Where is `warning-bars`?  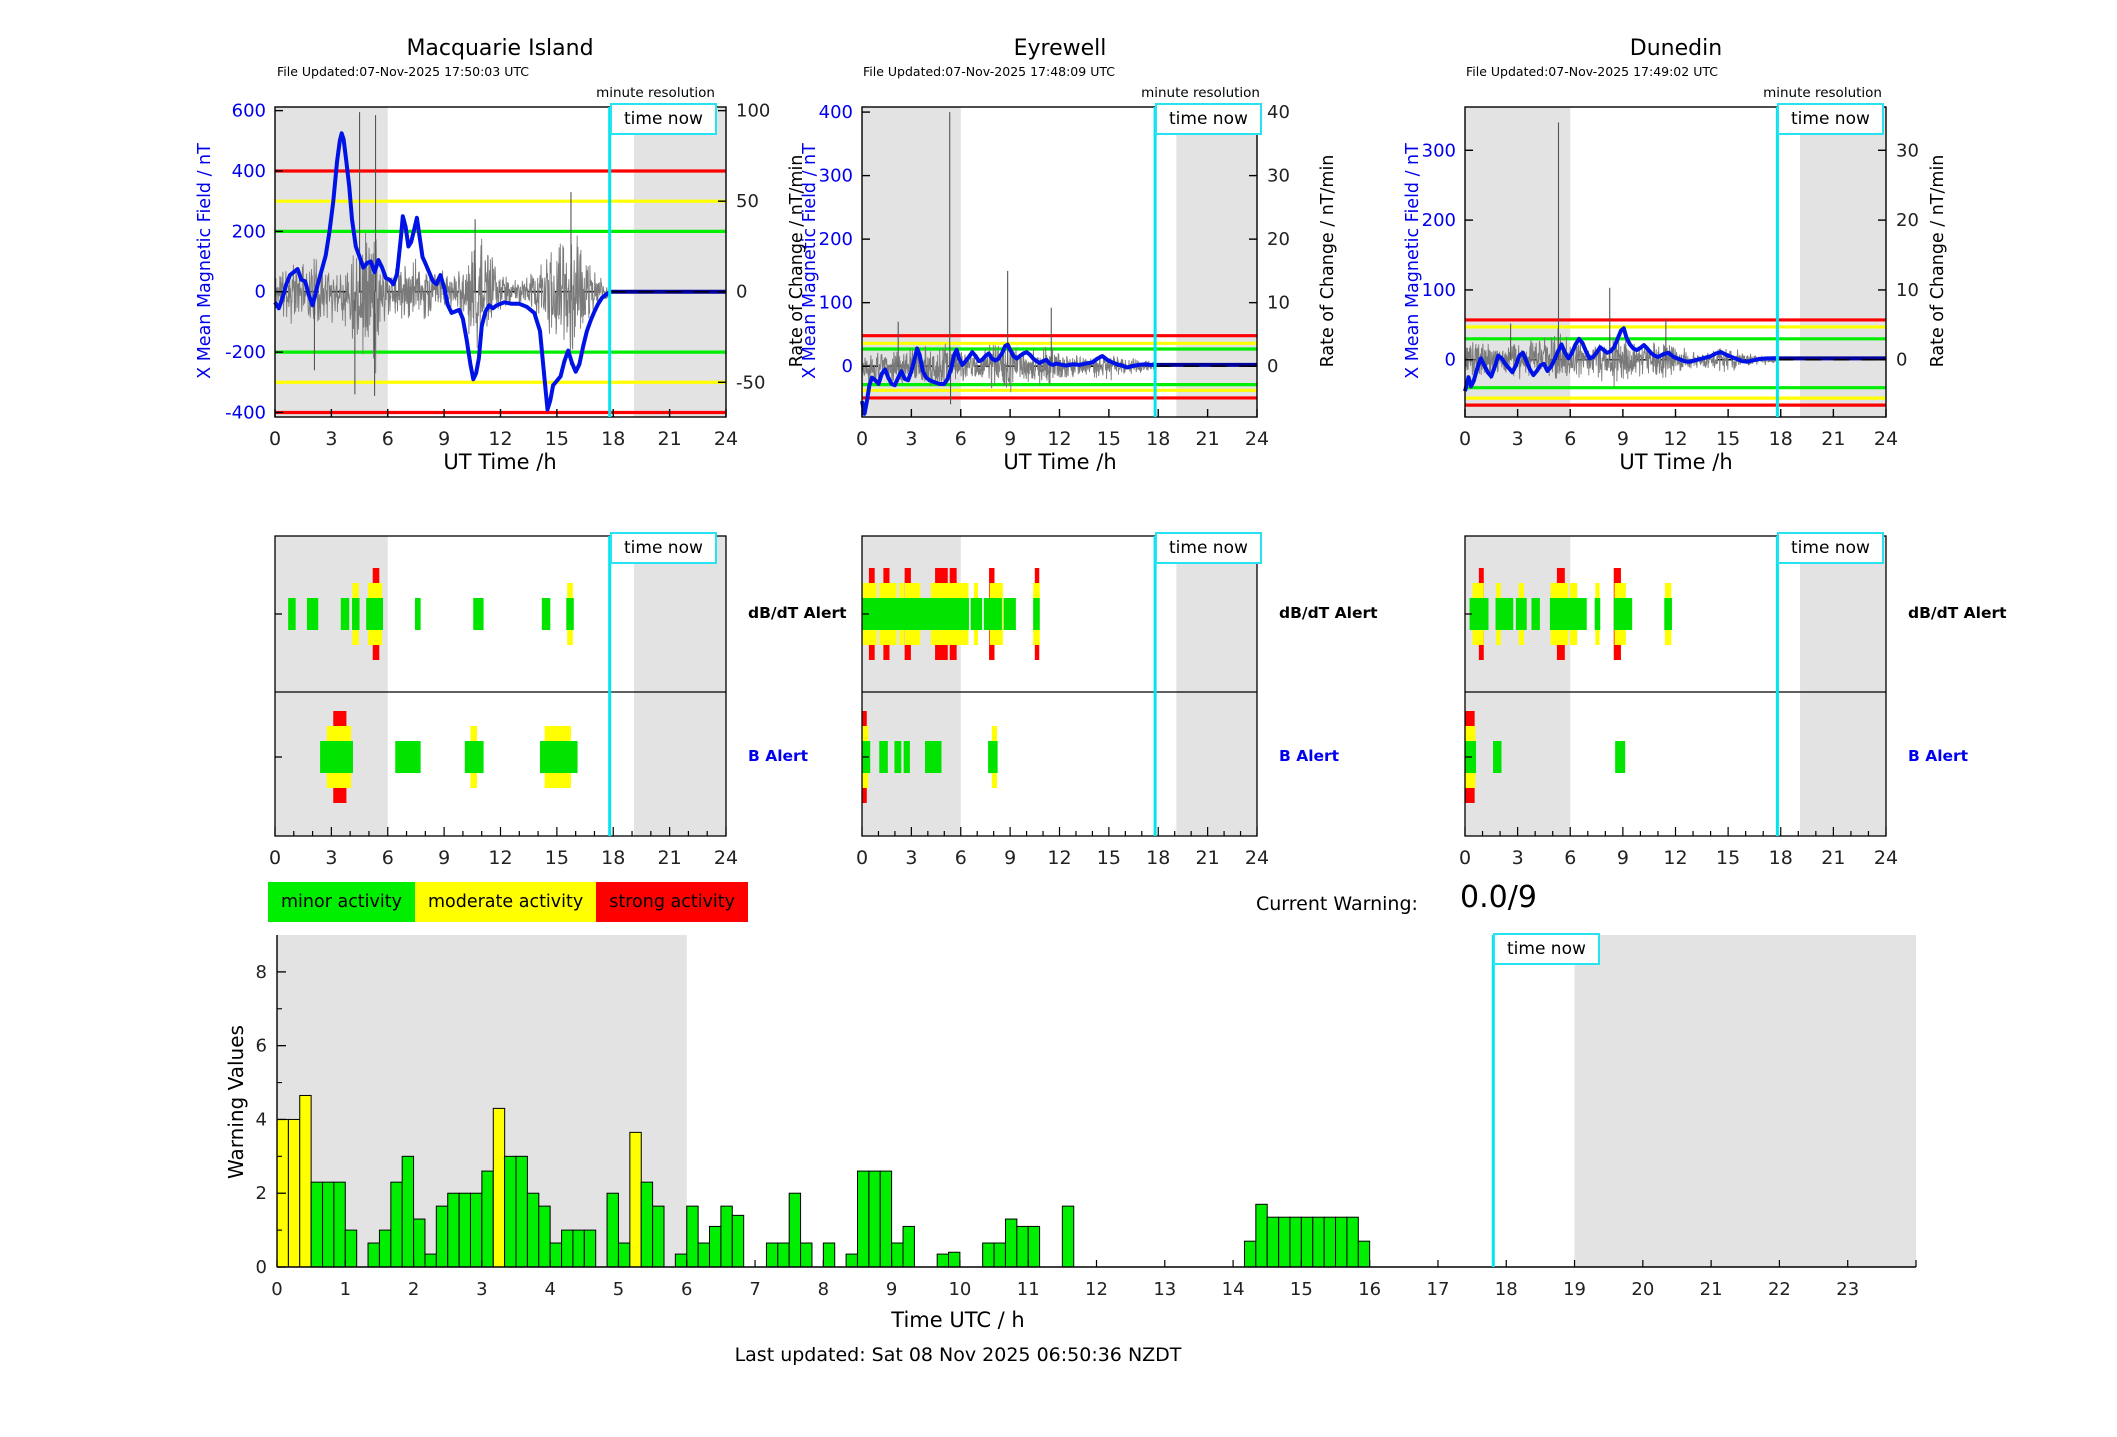 warning-bars is located at coordinates (823, 1181).